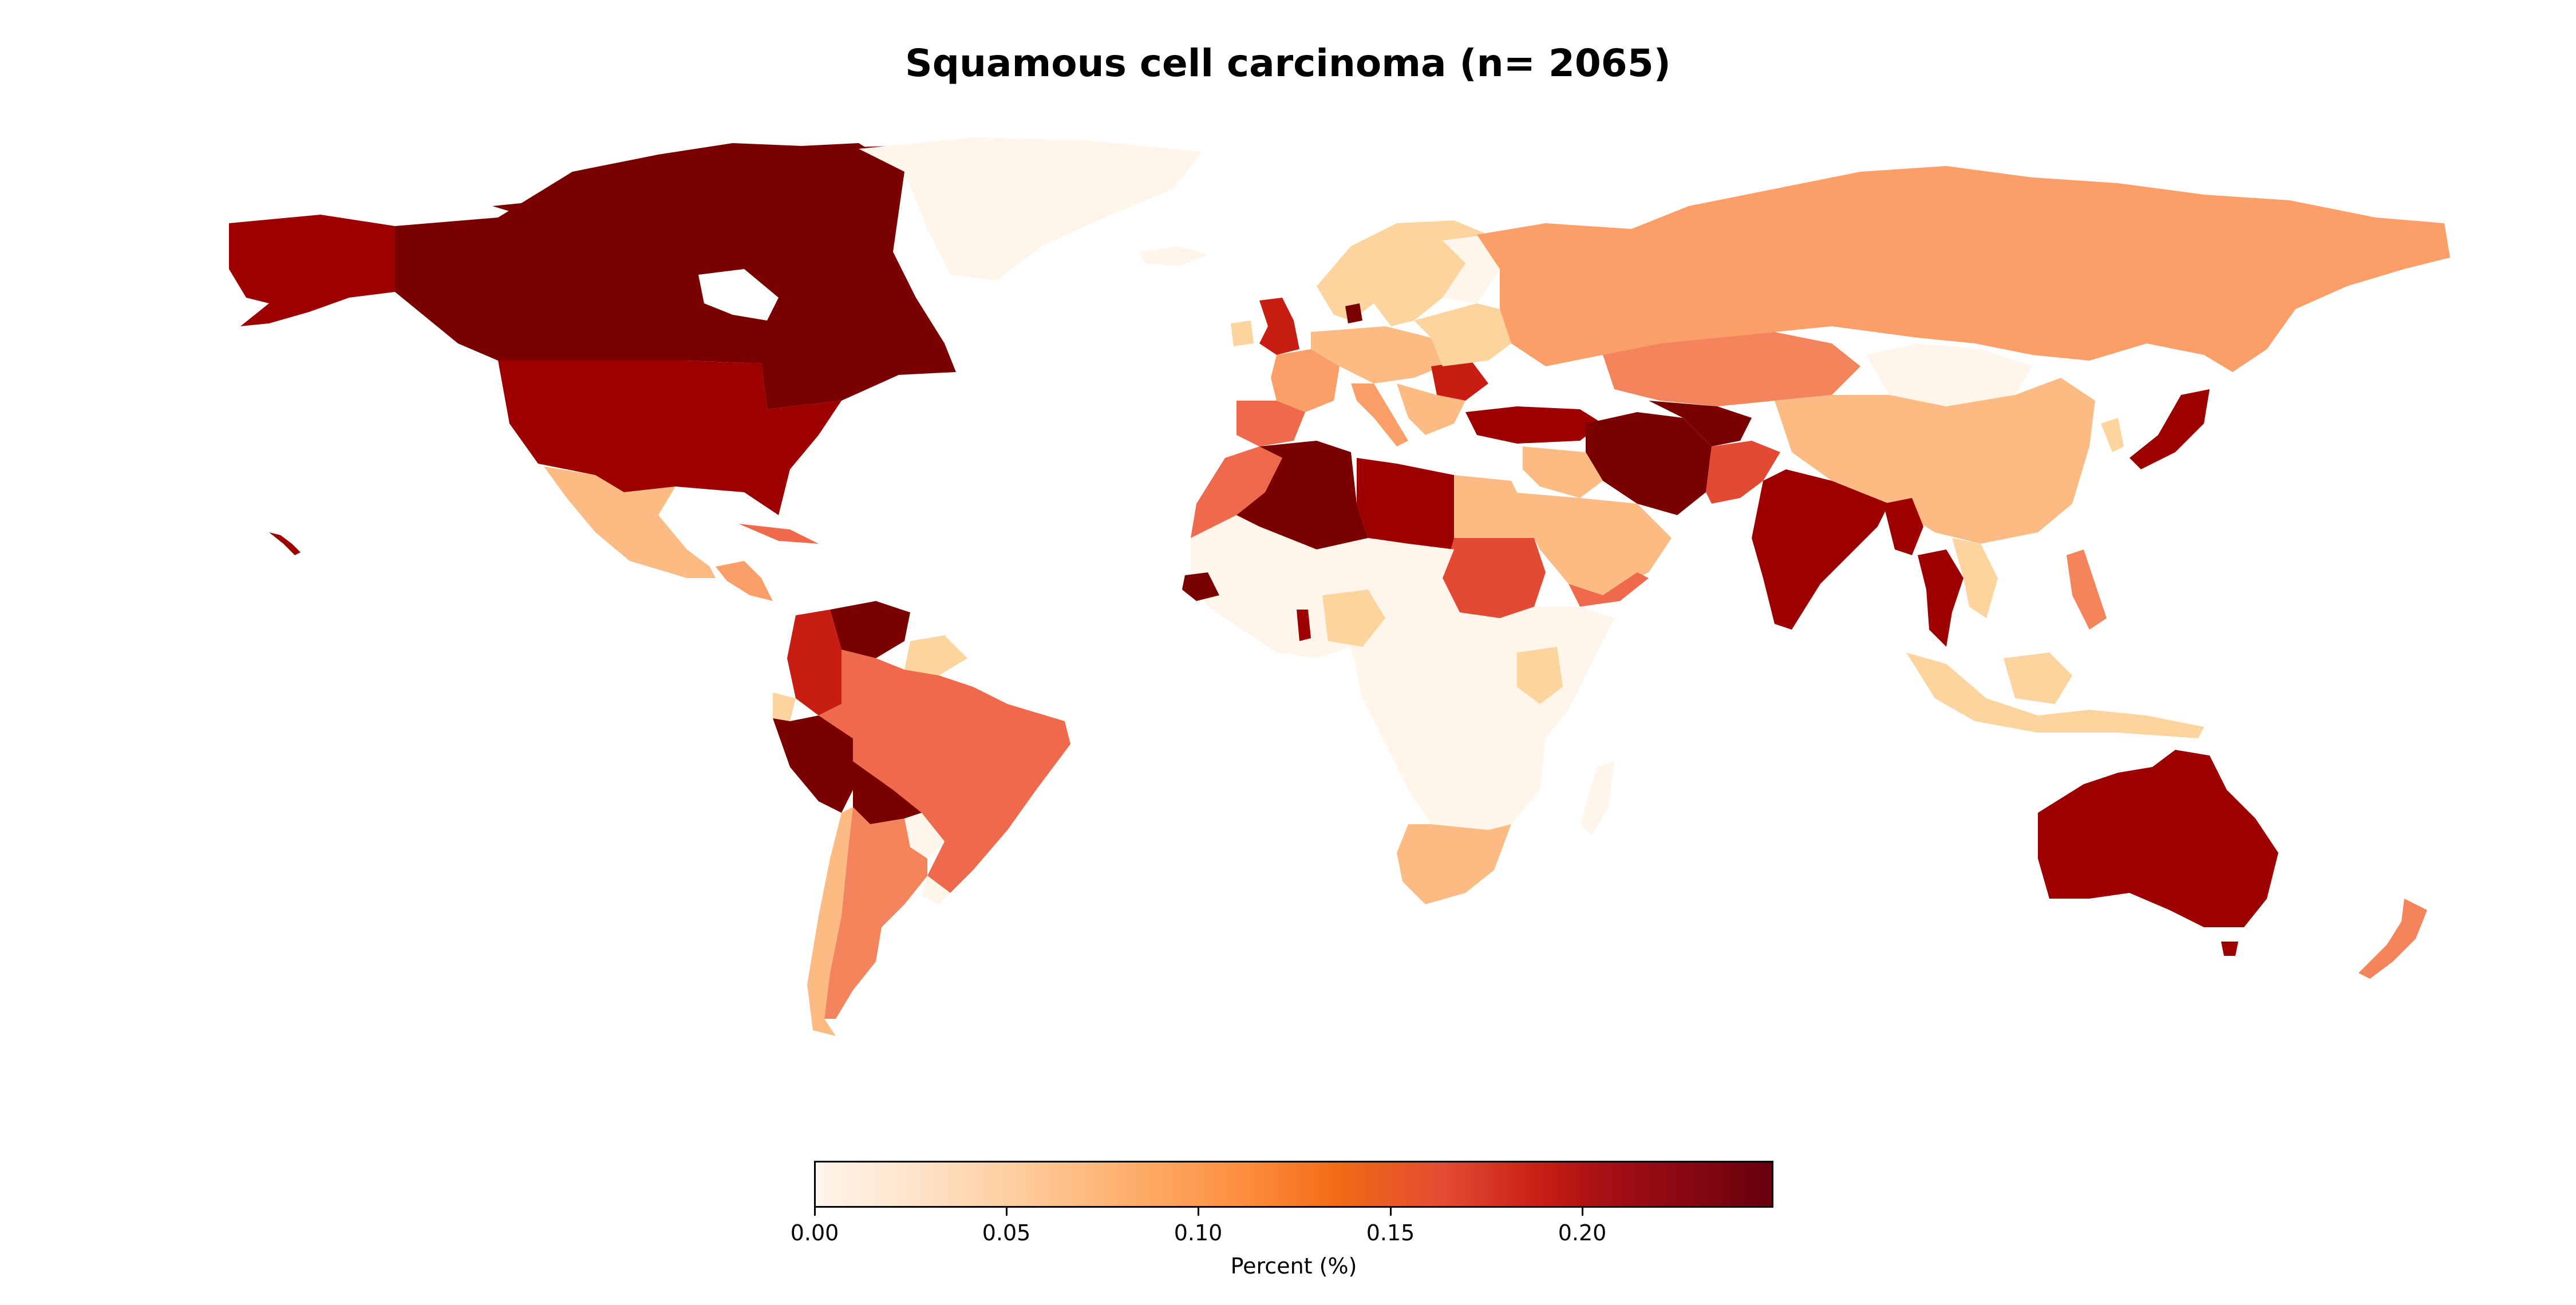 The width and height of the screenshot is (2576, 1305). Describe the element at coordinates (2038, 678) in the screenshot. I see `region-borneo` at that location.